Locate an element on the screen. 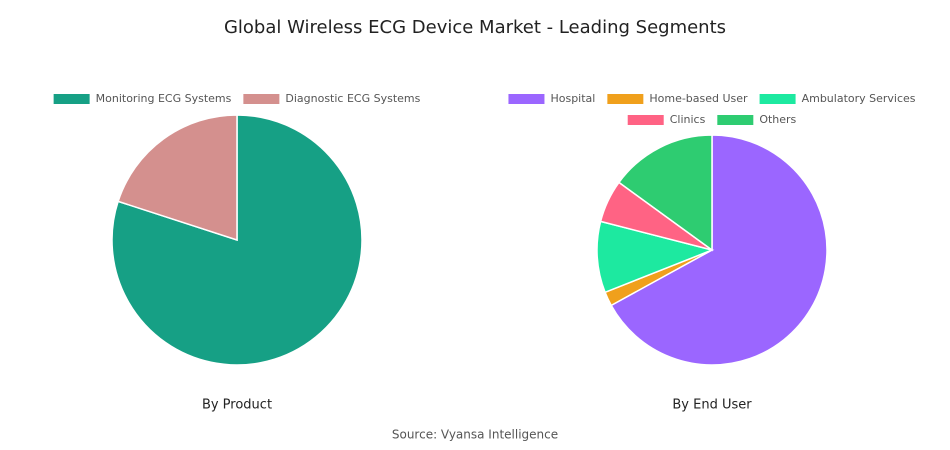 Image resolution: width=950 pixels, height=450 pixels. legend-label: Ambulatory Services is located at coordinates (859, 98).